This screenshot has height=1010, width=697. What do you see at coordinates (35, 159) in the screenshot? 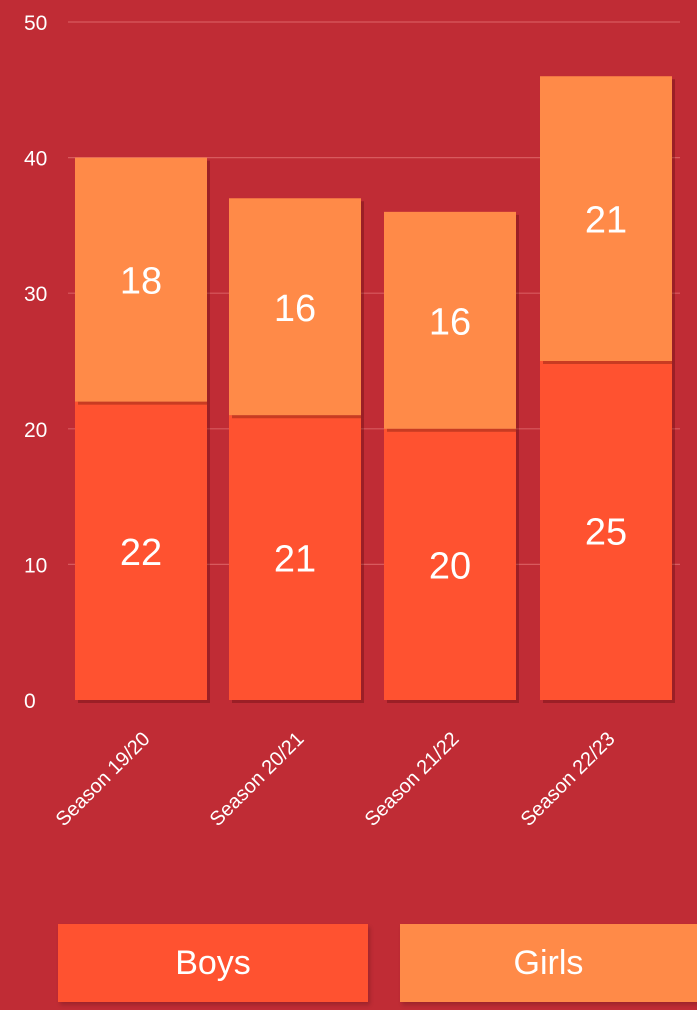
I see `y-tick-label: 40` at bounding box center [35, 159].